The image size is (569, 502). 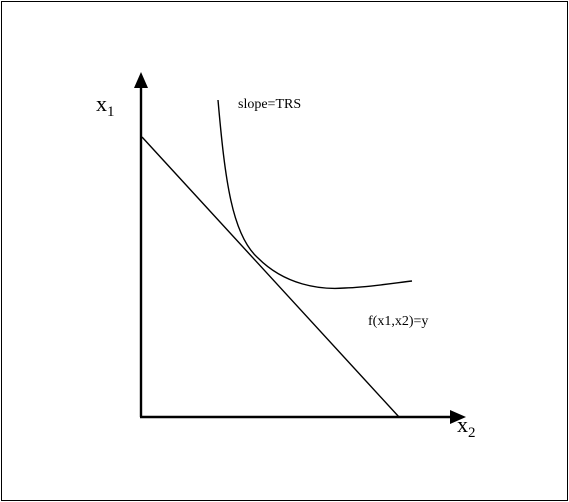 I want to click on x-axis-label: x2, so click(x=466, y=426).